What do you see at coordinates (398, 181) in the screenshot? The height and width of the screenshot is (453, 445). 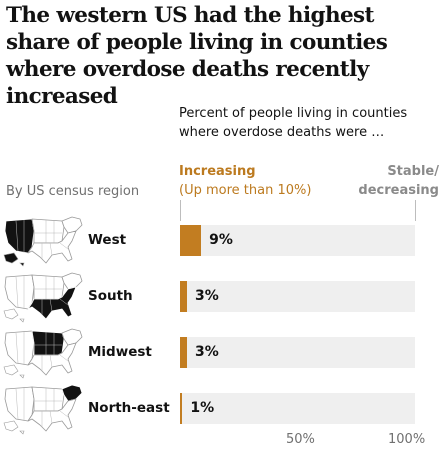 I see `legend-stable-decreasing: Stable/ decreasing` at bounding box center [398, 181].